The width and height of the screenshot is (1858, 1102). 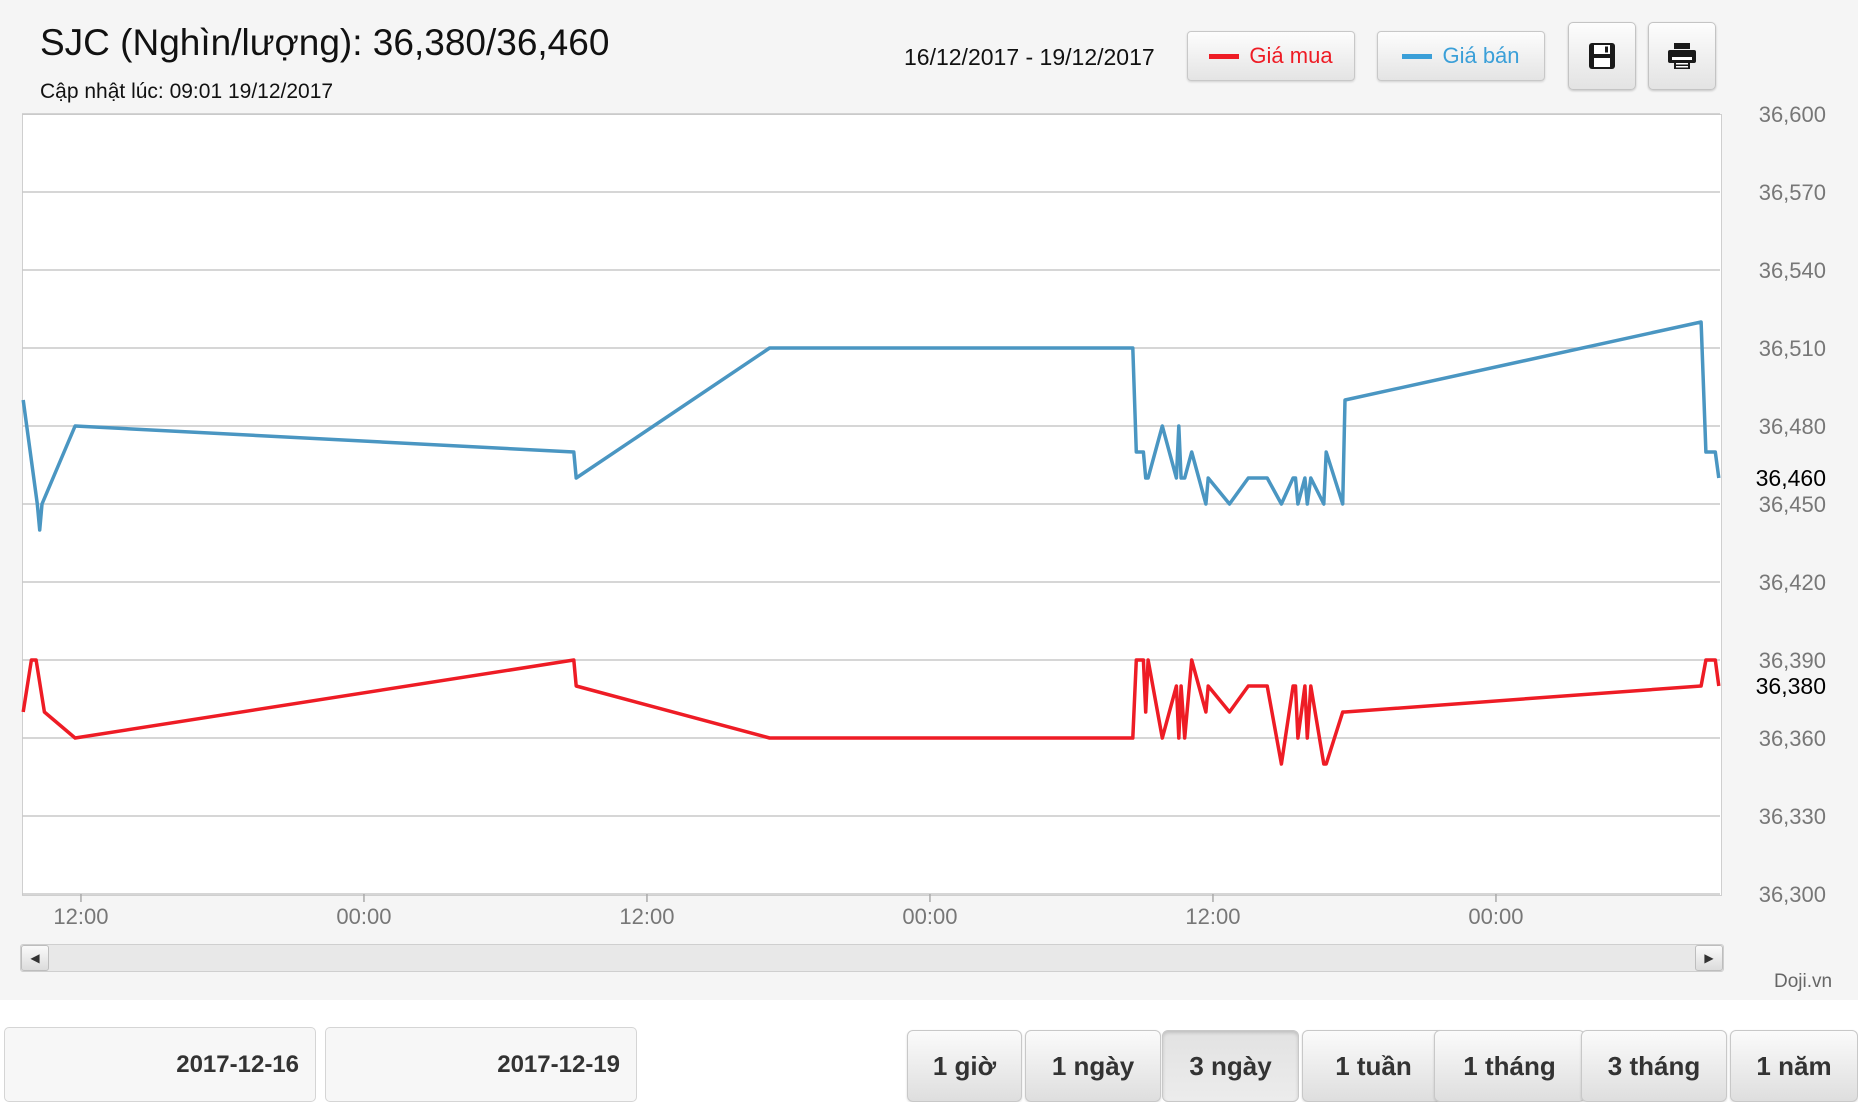 I want to click on y-tick-label: 36,570, so click(x=1792, y=192).